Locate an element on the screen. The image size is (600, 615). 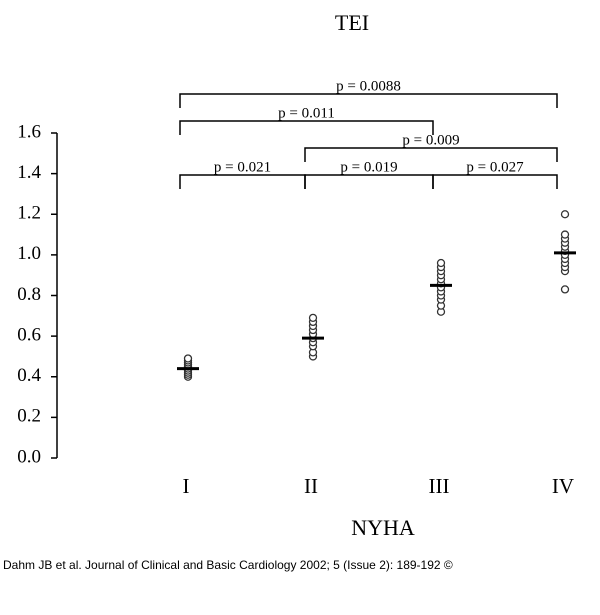
y-tick-label: 1.4 is located at coordinates (29, 172).